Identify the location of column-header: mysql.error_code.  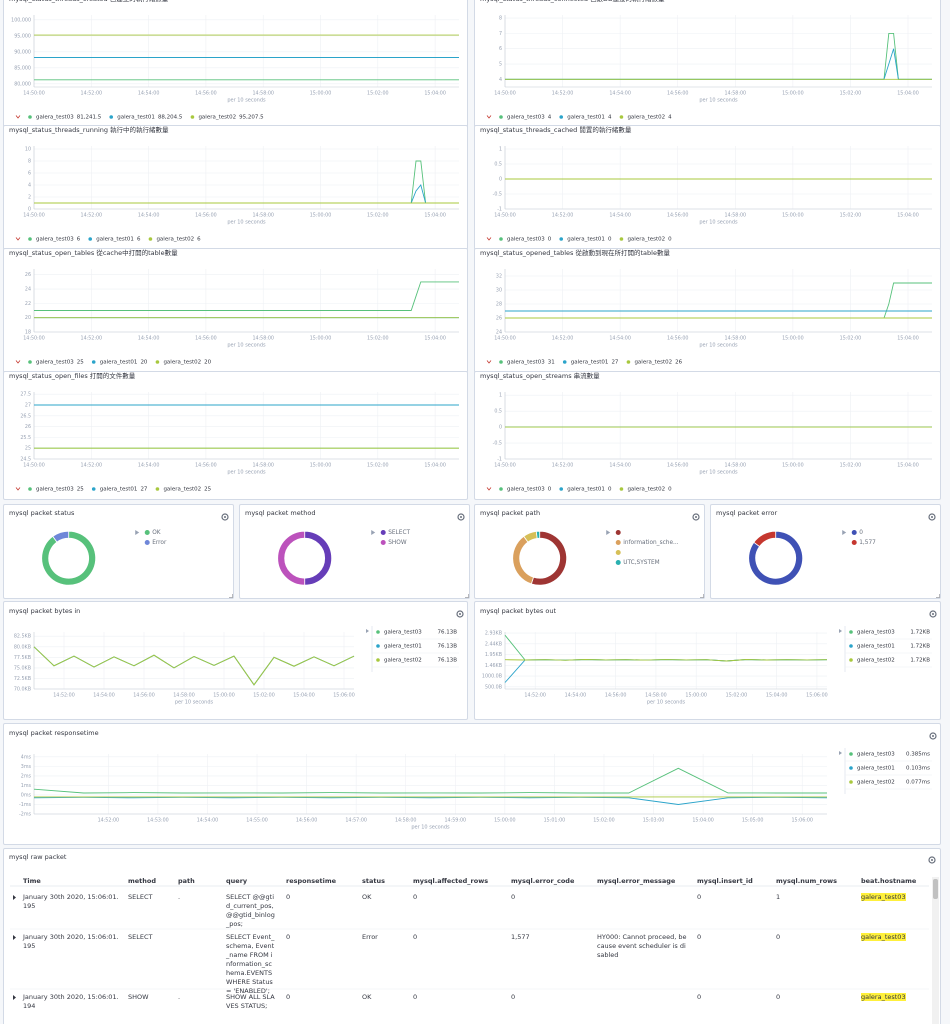
(543, 881).